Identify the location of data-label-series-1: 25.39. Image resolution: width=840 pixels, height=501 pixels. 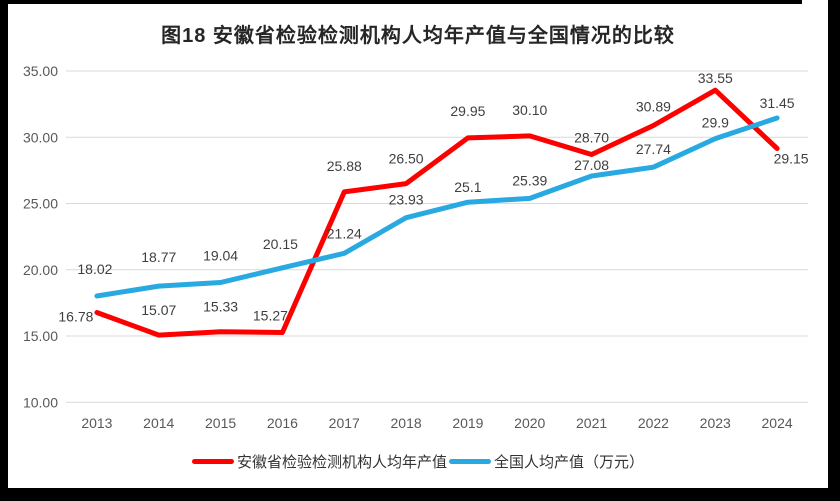
(529, 180).